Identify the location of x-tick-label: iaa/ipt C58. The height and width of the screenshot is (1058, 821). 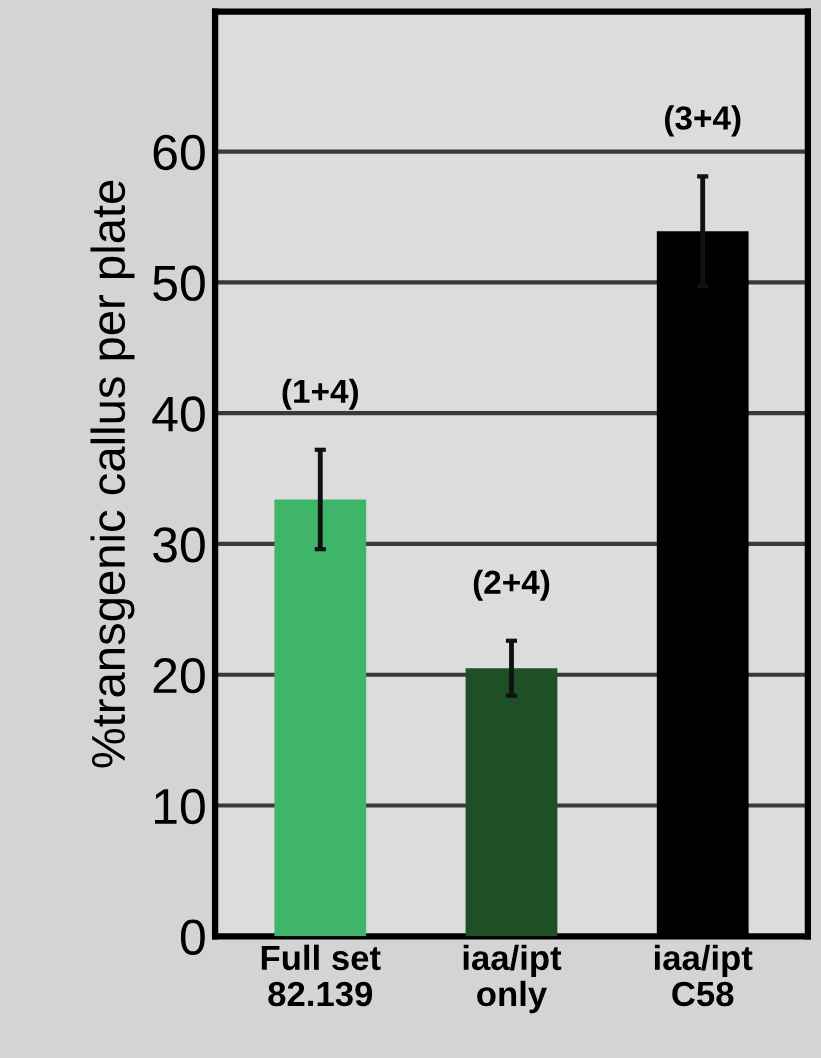
(703, 975).